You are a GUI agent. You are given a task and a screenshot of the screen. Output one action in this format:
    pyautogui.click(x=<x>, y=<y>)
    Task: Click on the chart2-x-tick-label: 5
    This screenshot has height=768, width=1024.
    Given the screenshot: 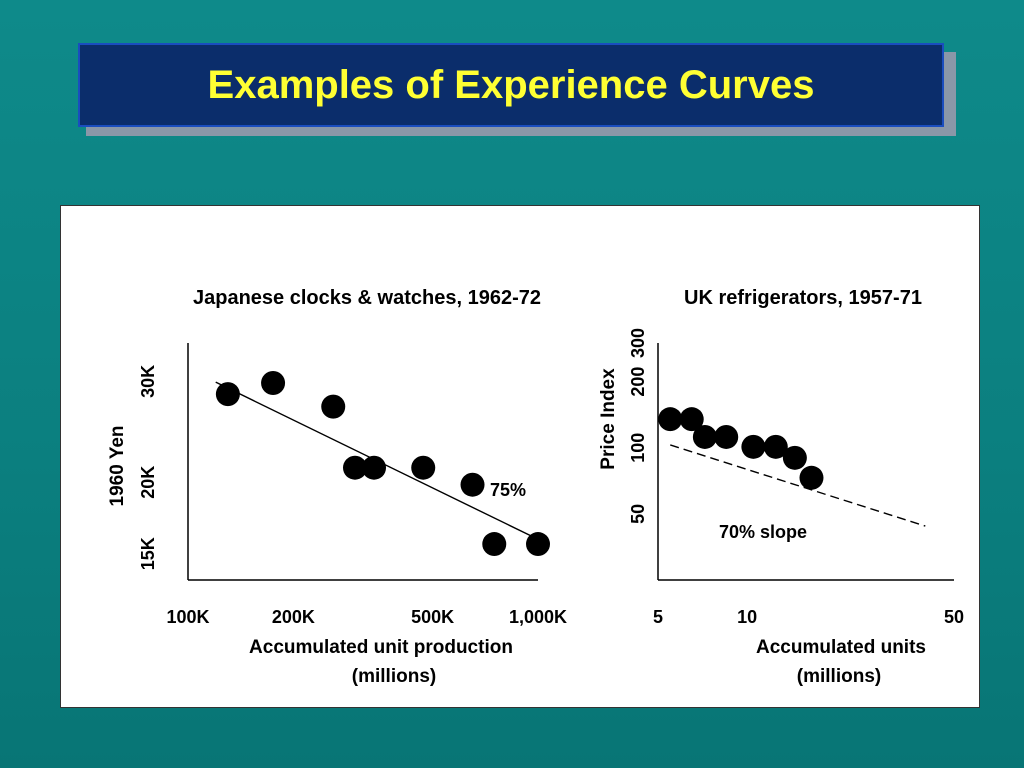 What is the action you would take?
    pyautogui.click(x=658, y=617)
    